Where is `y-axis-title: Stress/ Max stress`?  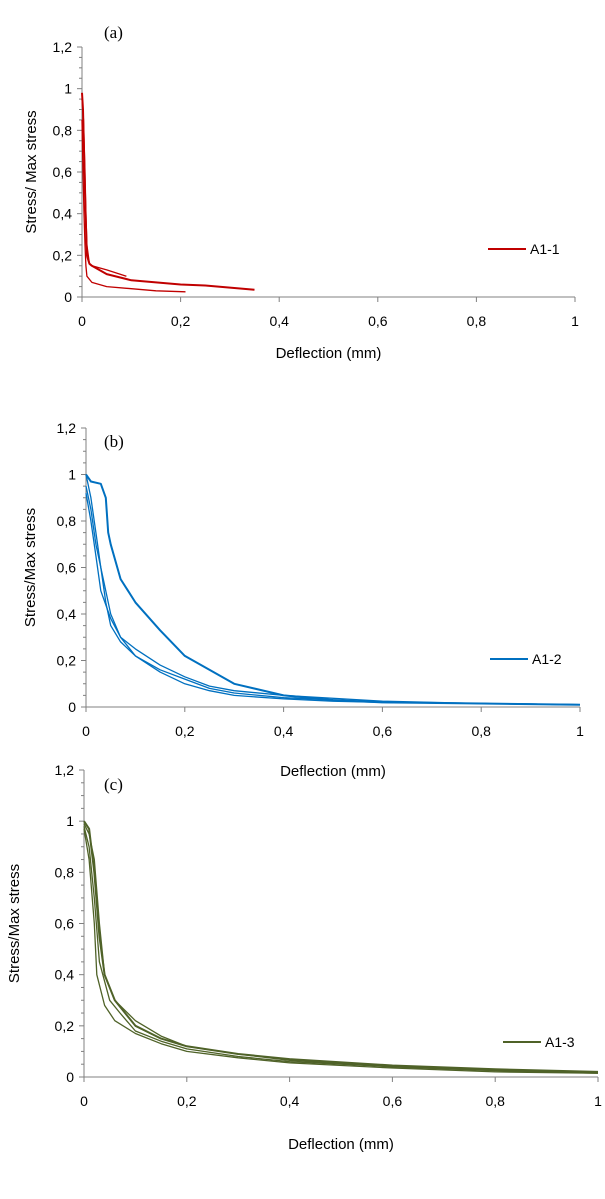
y-axis-title: Stress/ Max stress is located at coordinates (31, 171).